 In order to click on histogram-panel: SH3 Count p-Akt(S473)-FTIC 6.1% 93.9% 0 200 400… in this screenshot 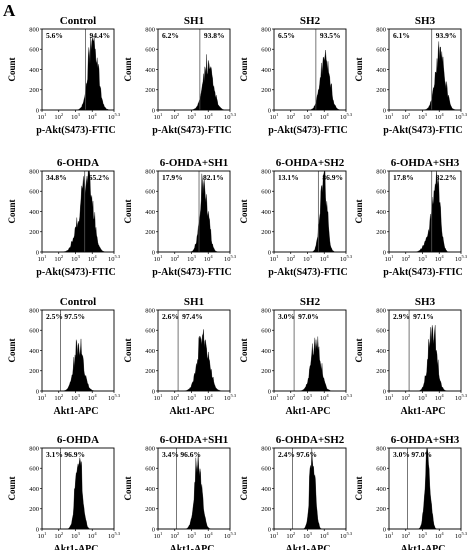, I will do `click(411, 75)`.